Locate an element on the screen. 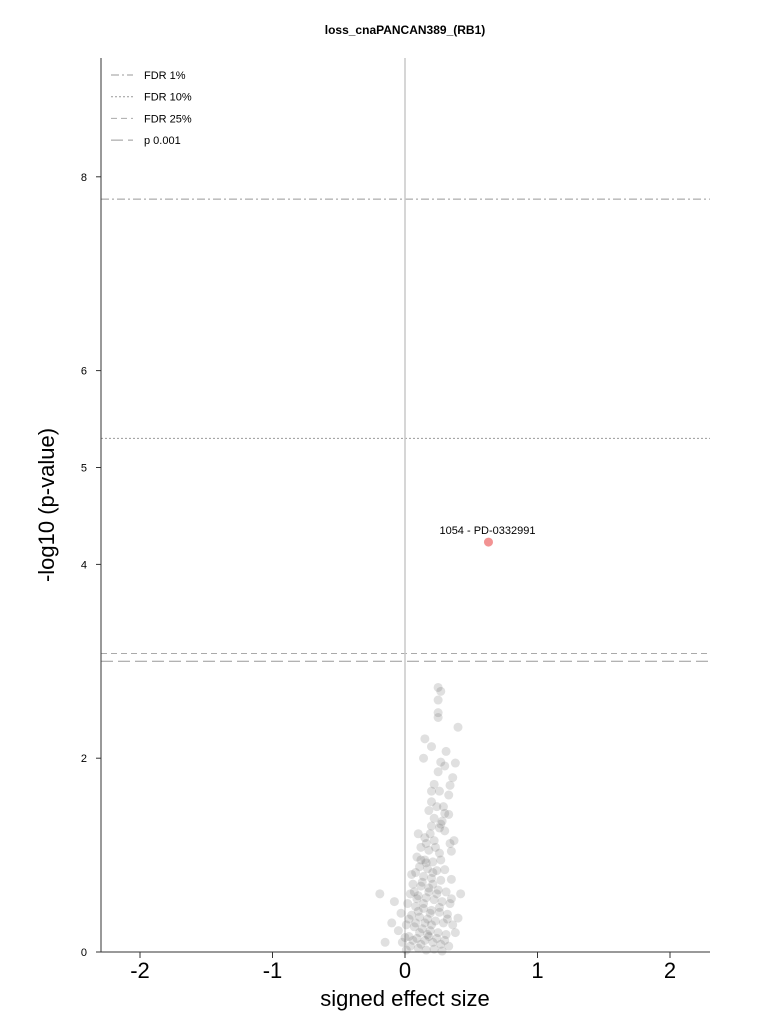 Image resolution: width=768 pixels, height=1024 pixels. legend-label: FDR 1% is located at coordinates (165, 76).